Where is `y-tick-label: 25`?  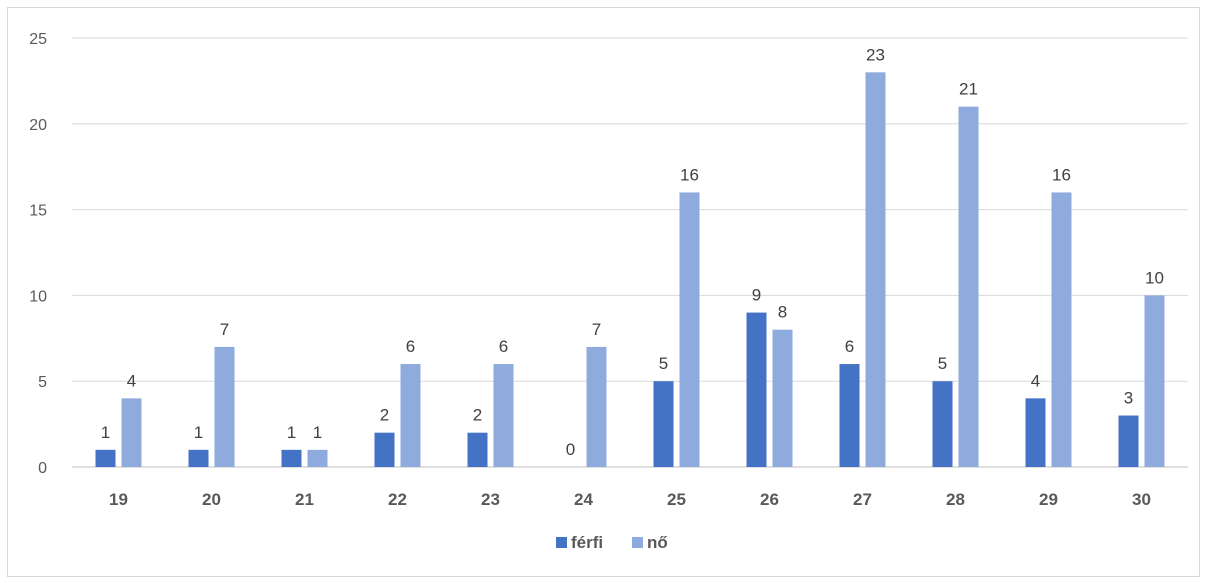 y-tick-label: 25 is located at coordinates (38, 39).